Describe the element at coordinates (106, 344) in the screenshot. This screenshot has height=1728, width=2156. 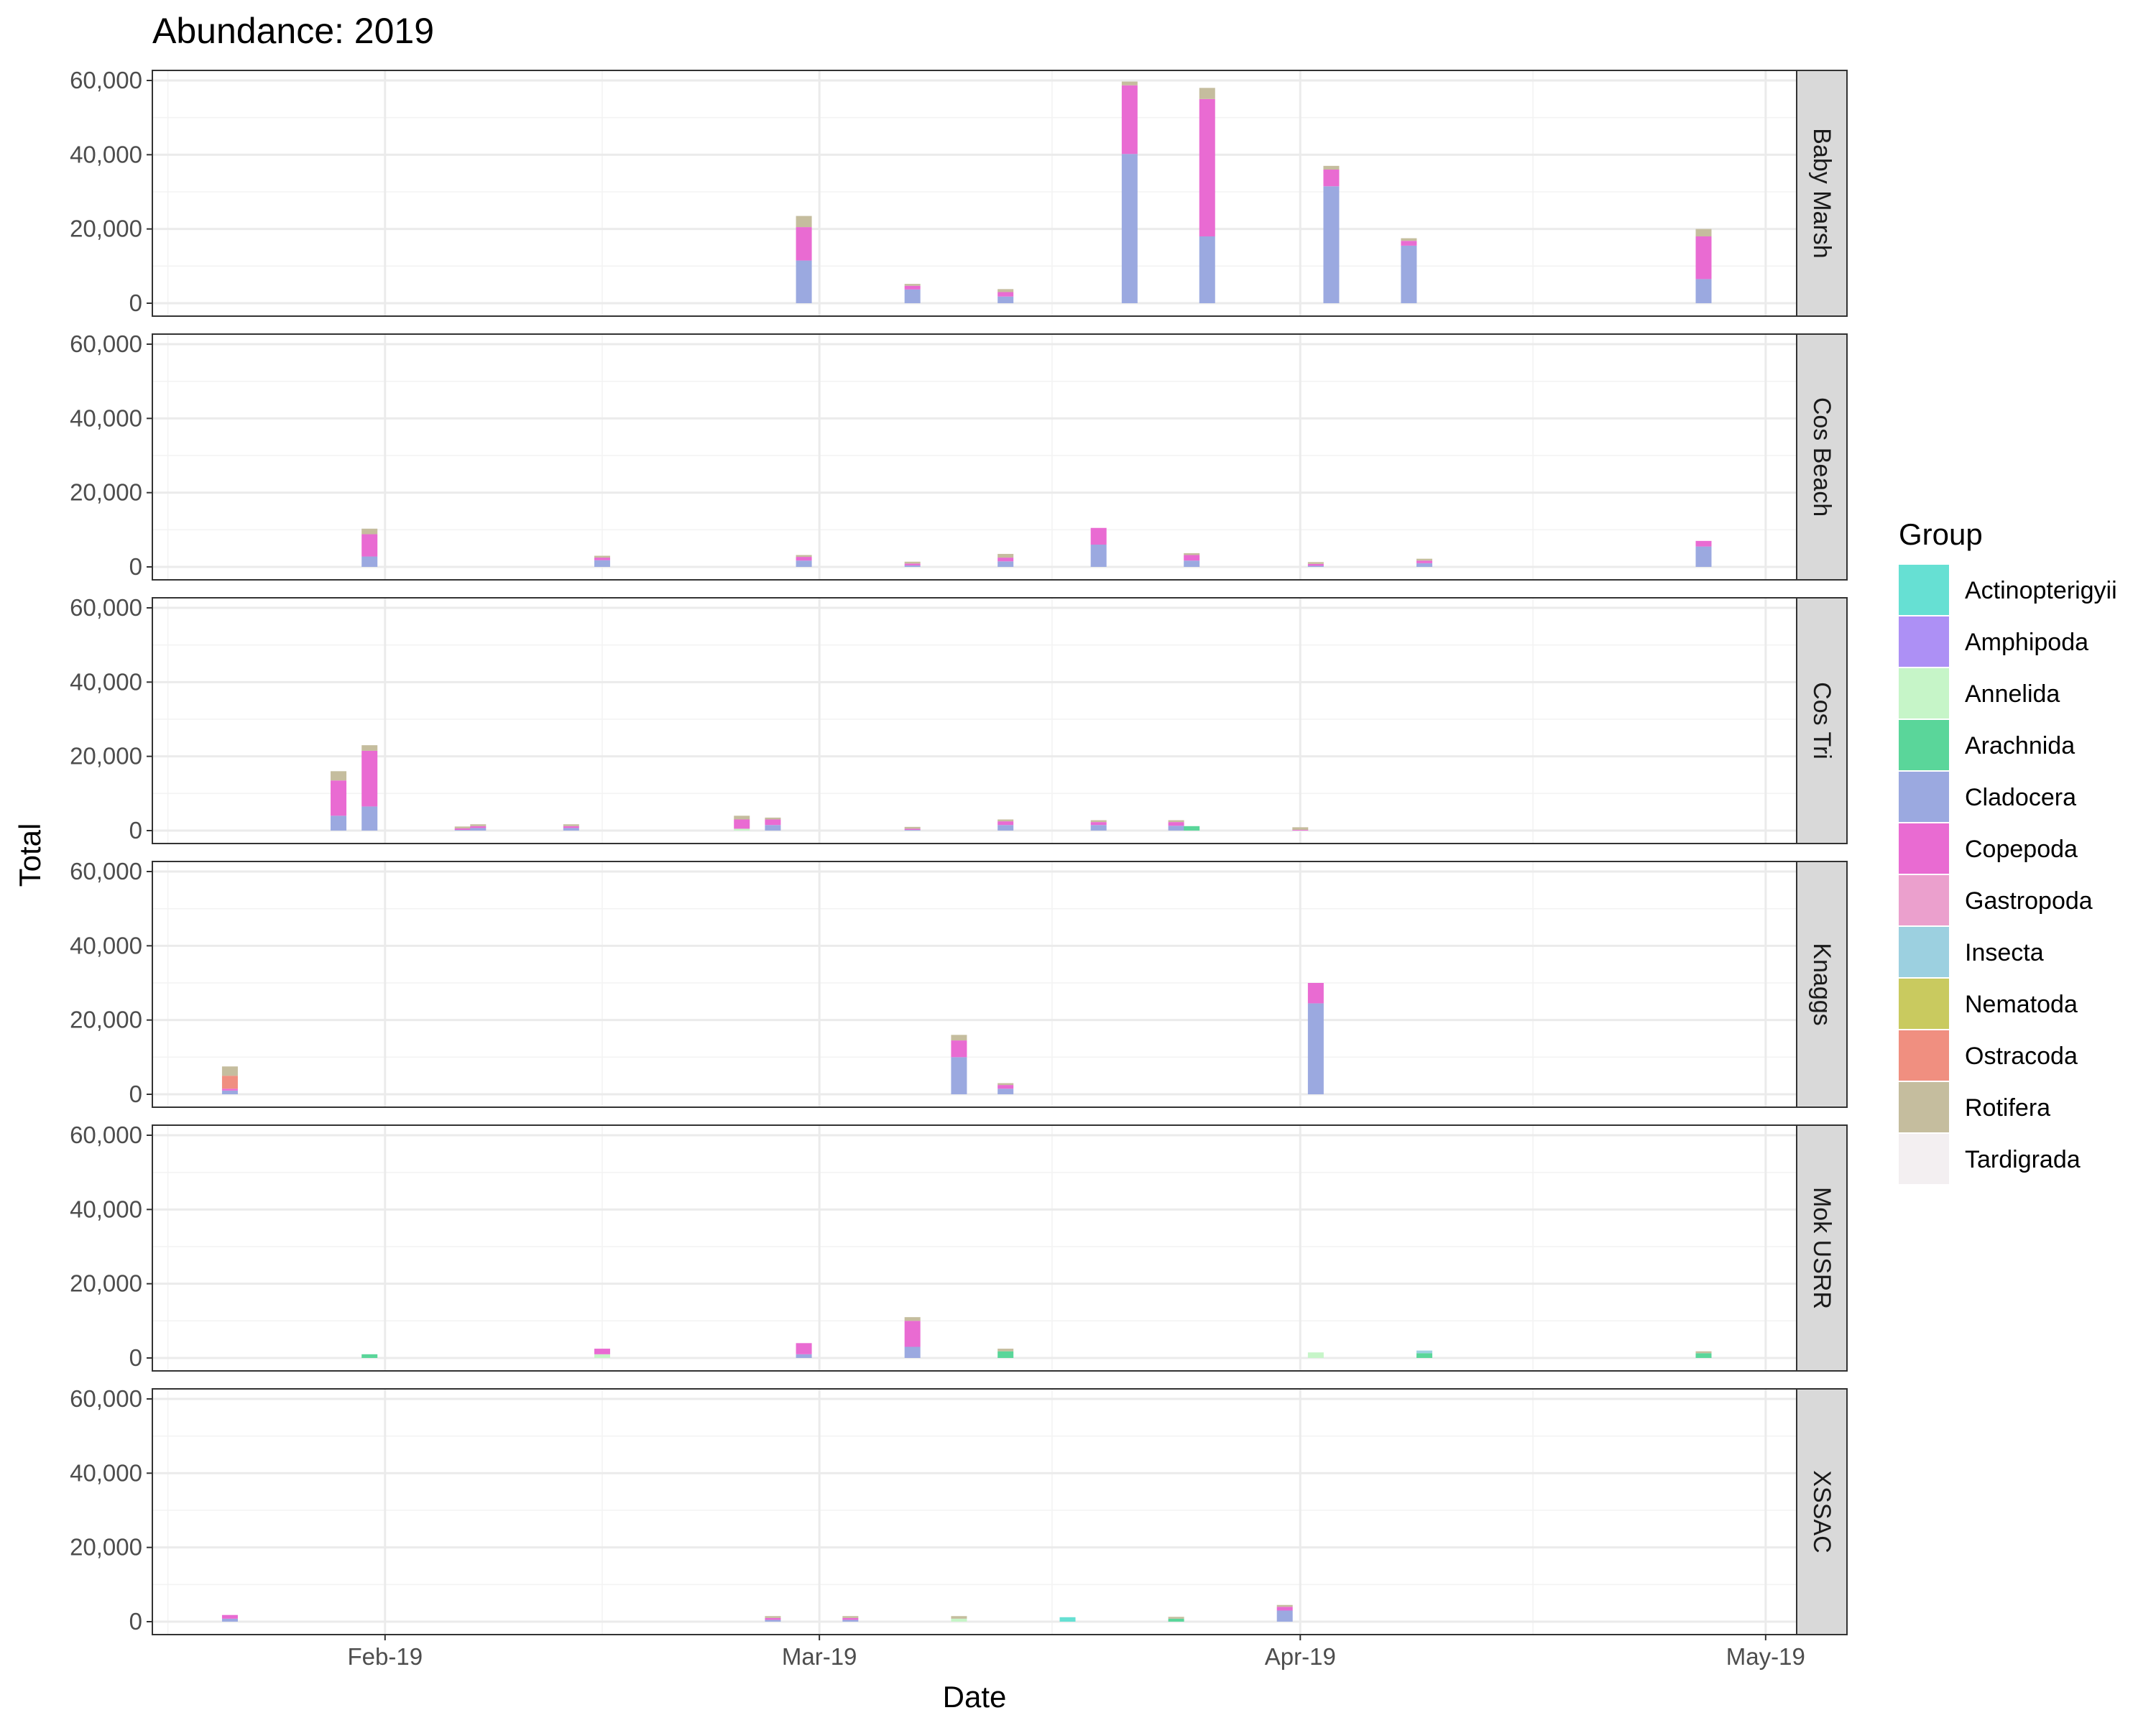
I see `y-tick-label: 60,000` at that location.